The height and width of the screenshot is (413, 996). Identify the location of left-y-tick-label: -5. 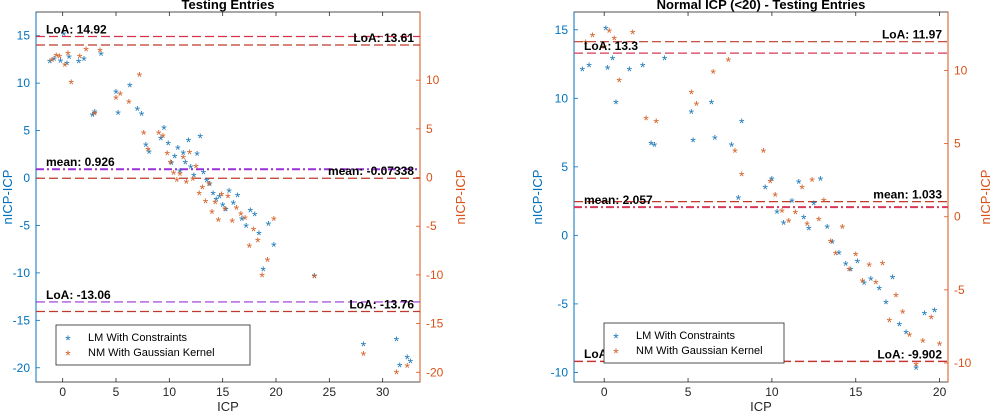
(562, 304).